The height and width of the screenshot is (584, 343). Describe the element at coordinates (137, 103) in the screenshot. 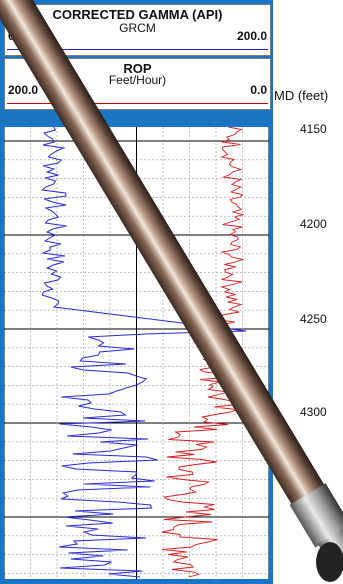

I see `rop-legend-line` at that location.